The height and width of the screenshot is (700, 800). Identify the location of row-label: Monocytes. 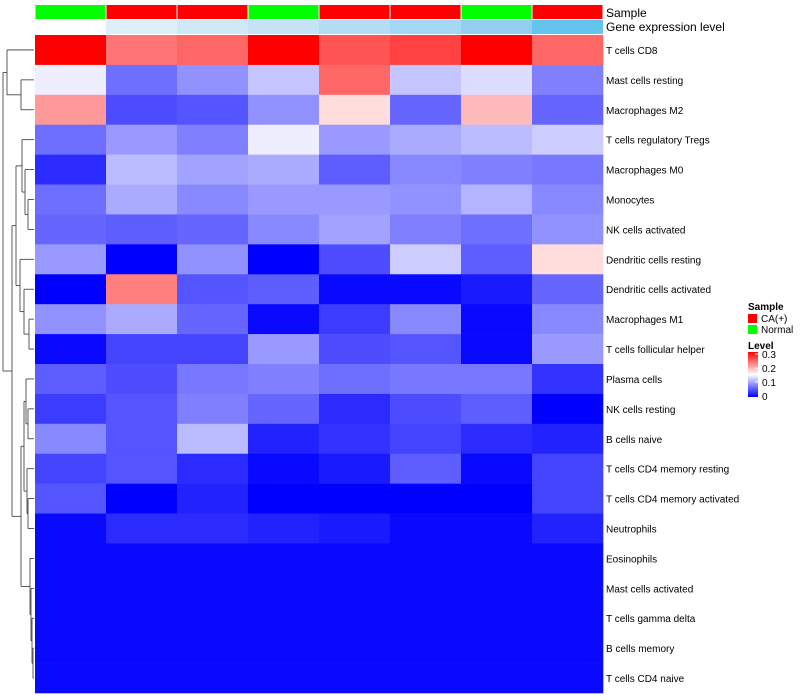
(630, 201).